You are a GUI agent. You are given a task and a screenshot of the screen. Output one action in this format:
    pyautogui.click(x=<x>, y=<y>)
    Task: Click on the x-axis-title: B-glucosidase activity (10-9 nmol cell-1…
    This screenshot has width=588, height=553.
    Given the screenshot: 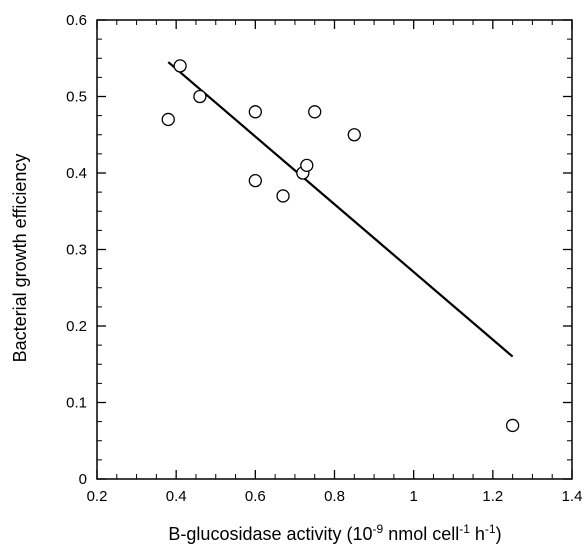 What is the action you would take?
    pyautogui.click(x=334, y=533)
    